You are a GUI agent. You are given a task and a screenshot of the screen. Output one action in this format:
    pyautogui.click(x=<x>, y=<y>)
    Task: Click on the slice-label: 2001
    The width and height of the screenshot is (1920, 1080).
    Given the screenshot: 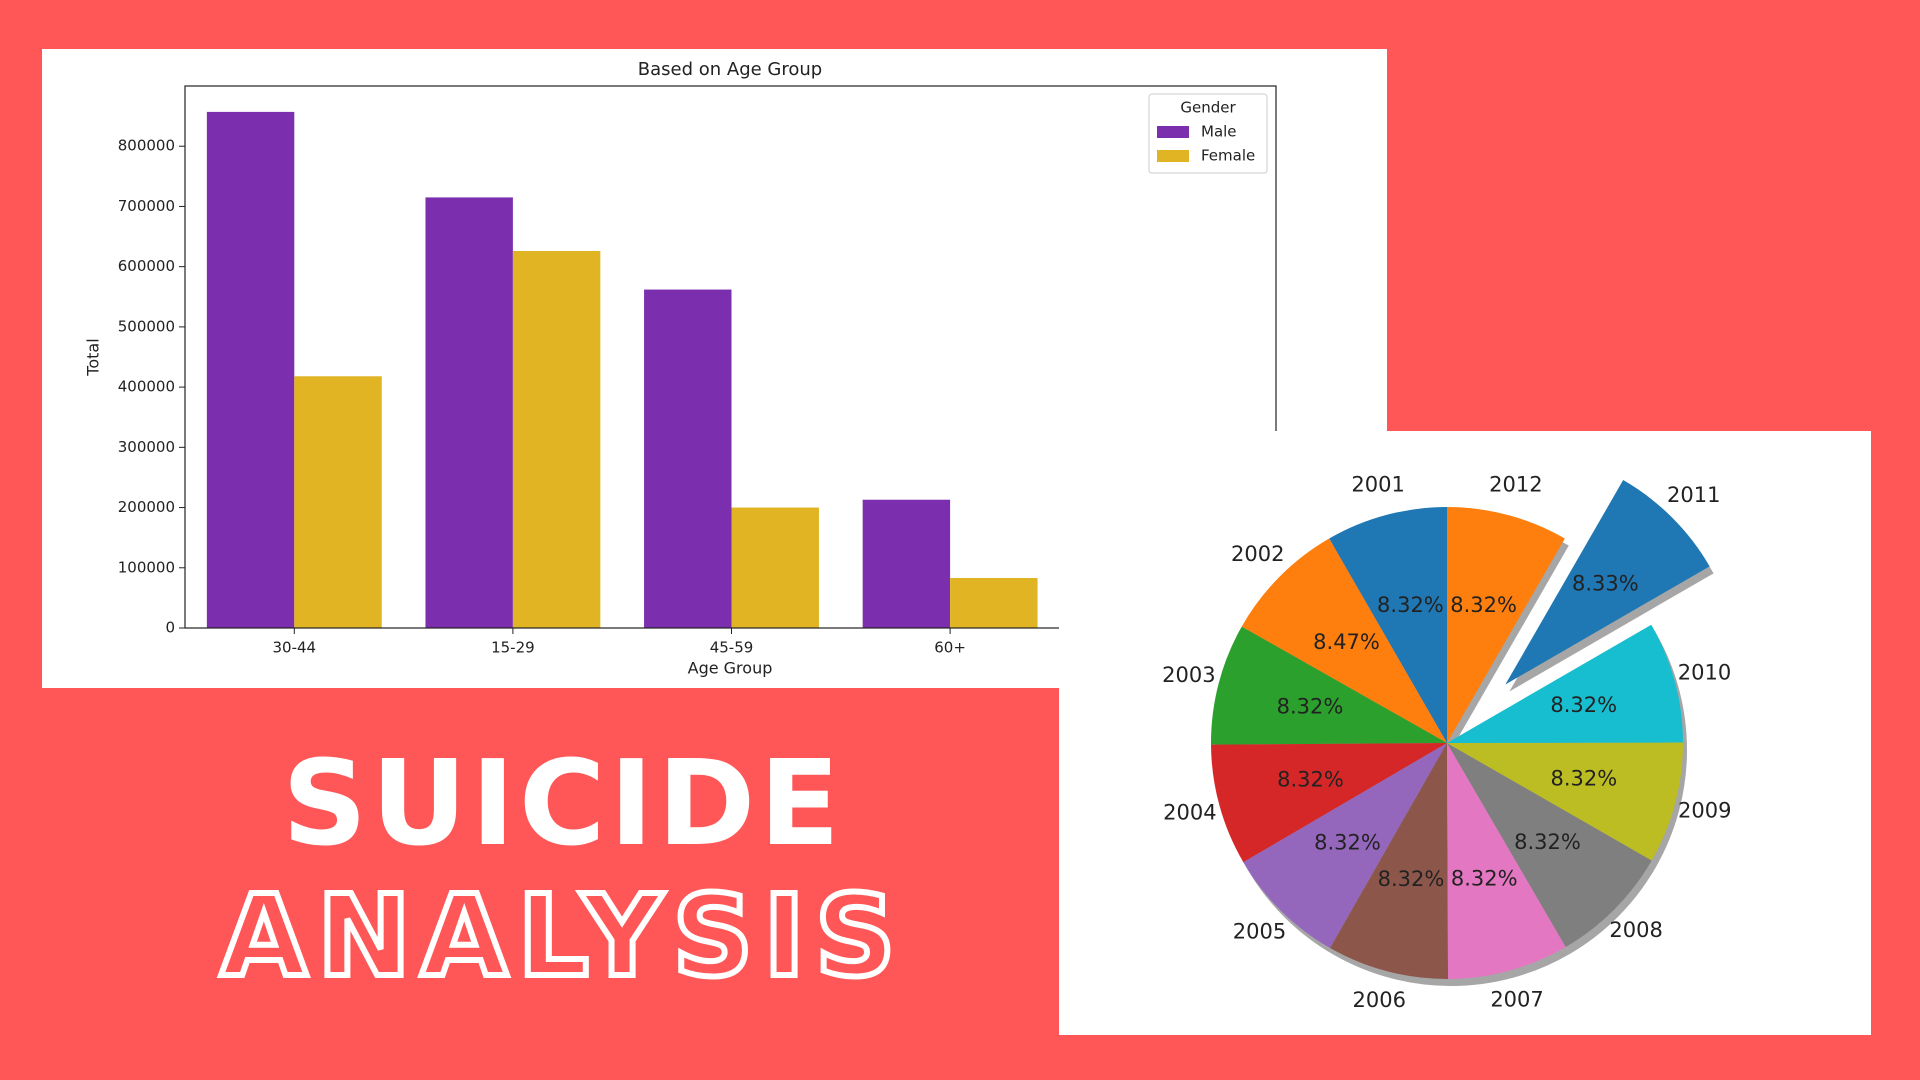 What is the action you would take?
    pyautogui.click(x=1377, y=484)
    